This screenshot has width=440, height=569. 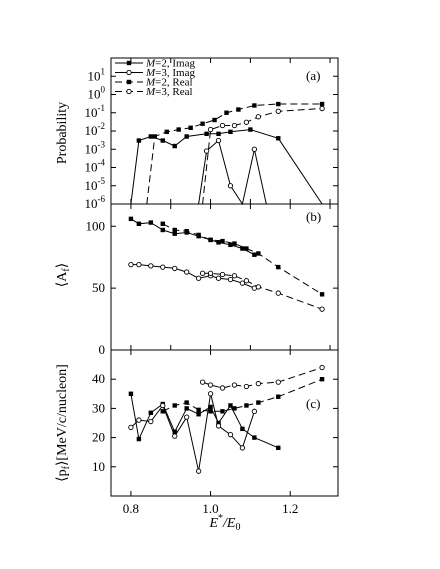 I want to click on legend-label: M=3, Real, so click(x=169, y=92).